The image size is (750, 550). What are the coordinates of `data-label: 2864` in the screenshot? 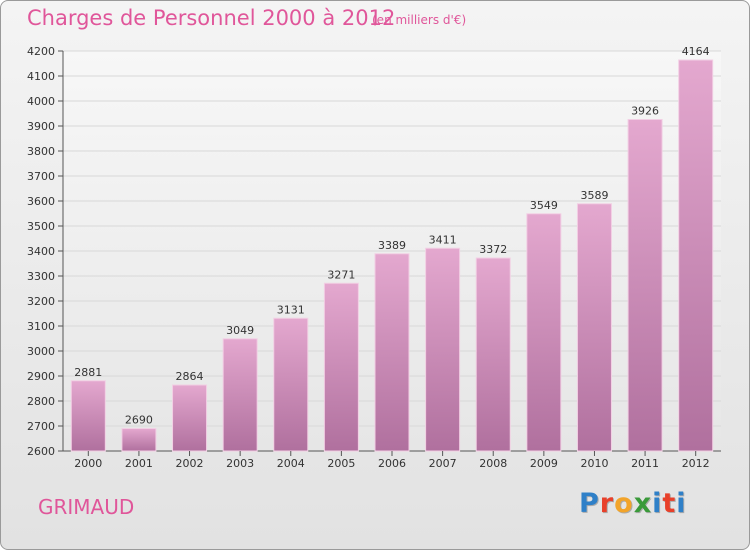 It's located at (190, 376).